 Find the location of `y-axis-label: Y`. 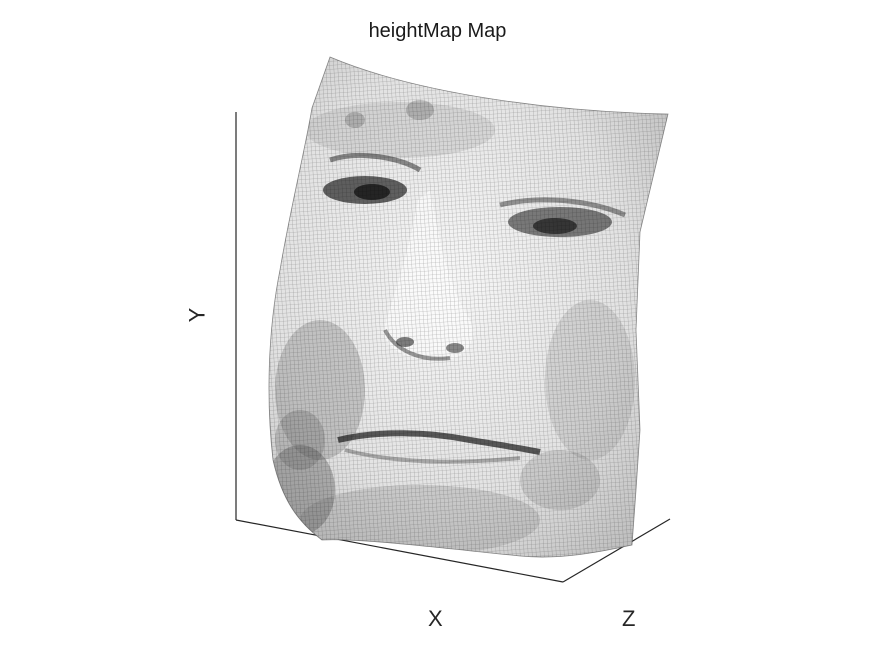

y-axis-label: Y is located at coordinates (197, 315).